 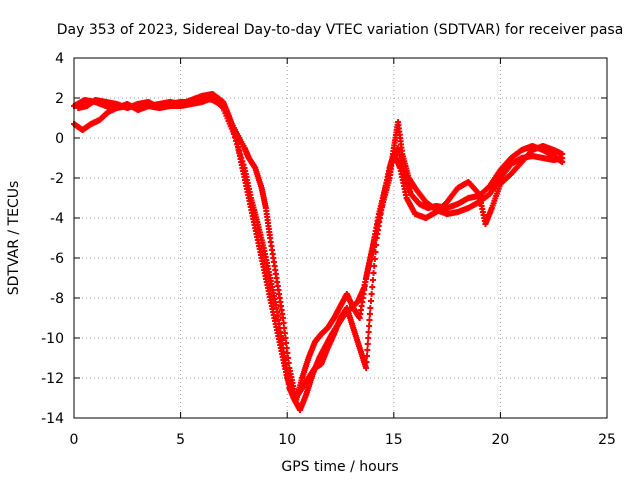 I want to click on x-tick-label: 15, so click(x=394, y=440).